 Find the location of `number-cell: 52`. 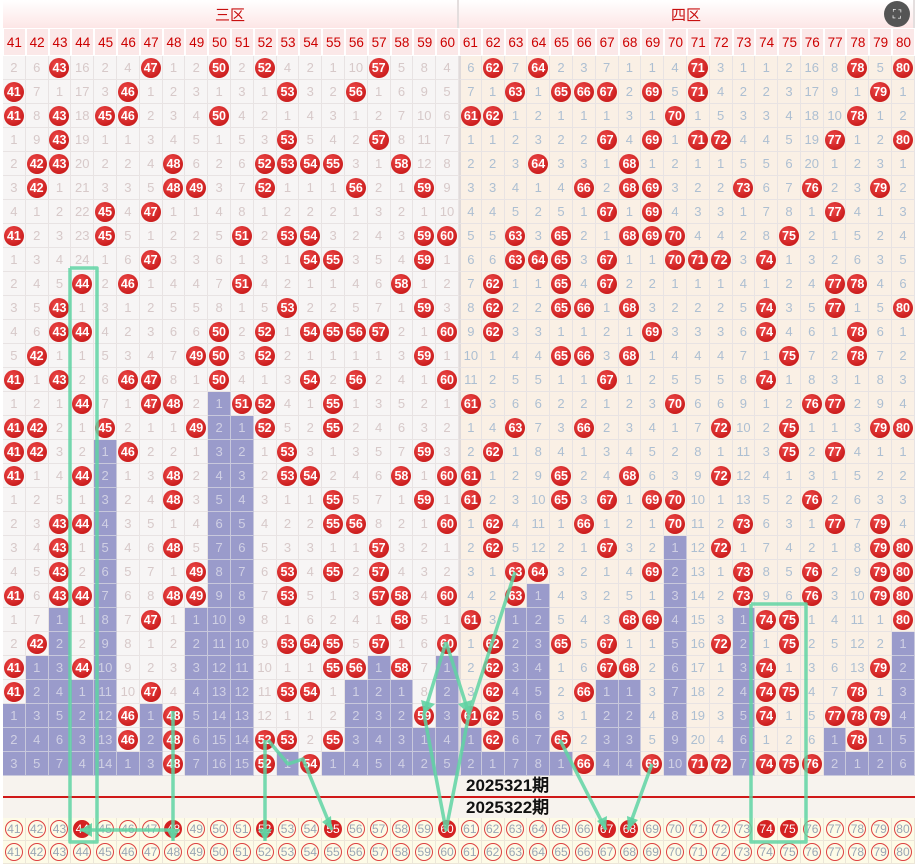

number-cell: 52 is located at coordinates (265, 829).